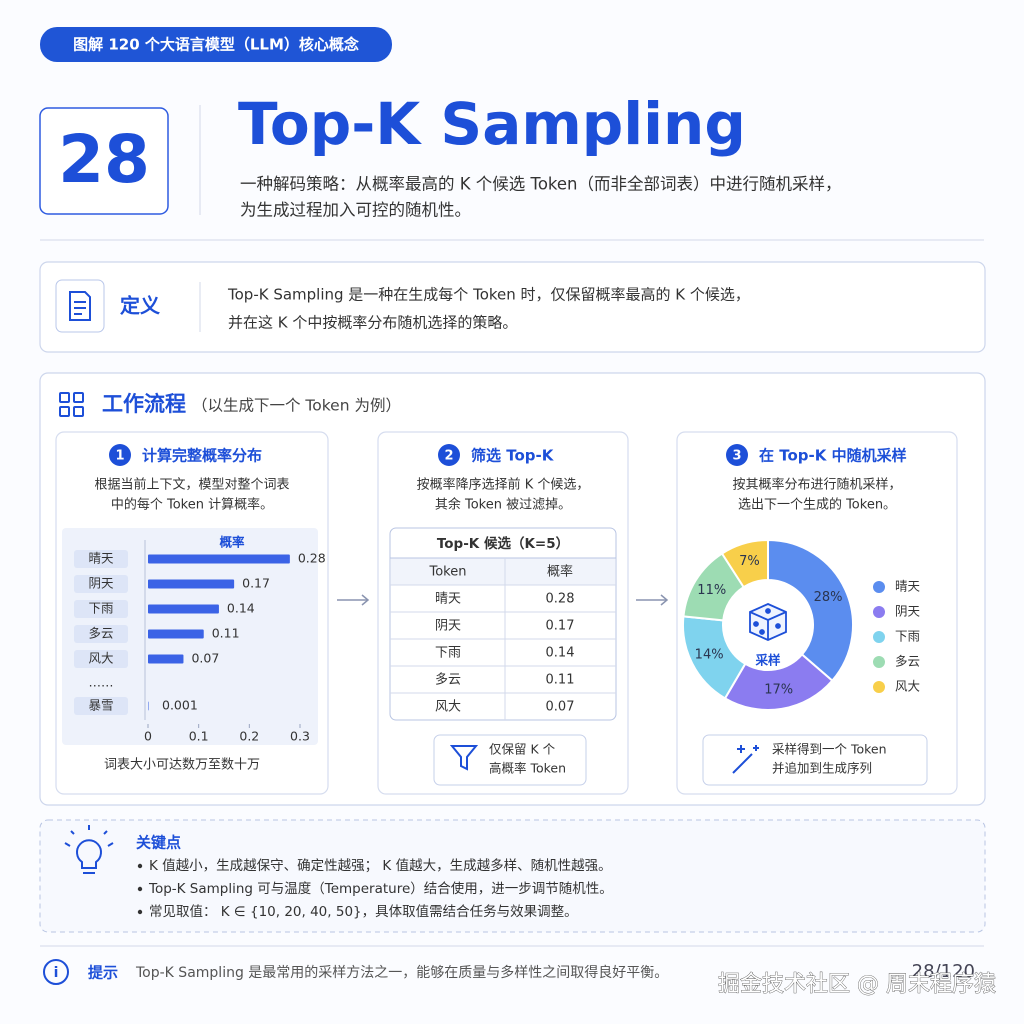  Describe the element at coordinates (767, 660) in the screenshot. I see `donut-center-label: 采样` at that location.